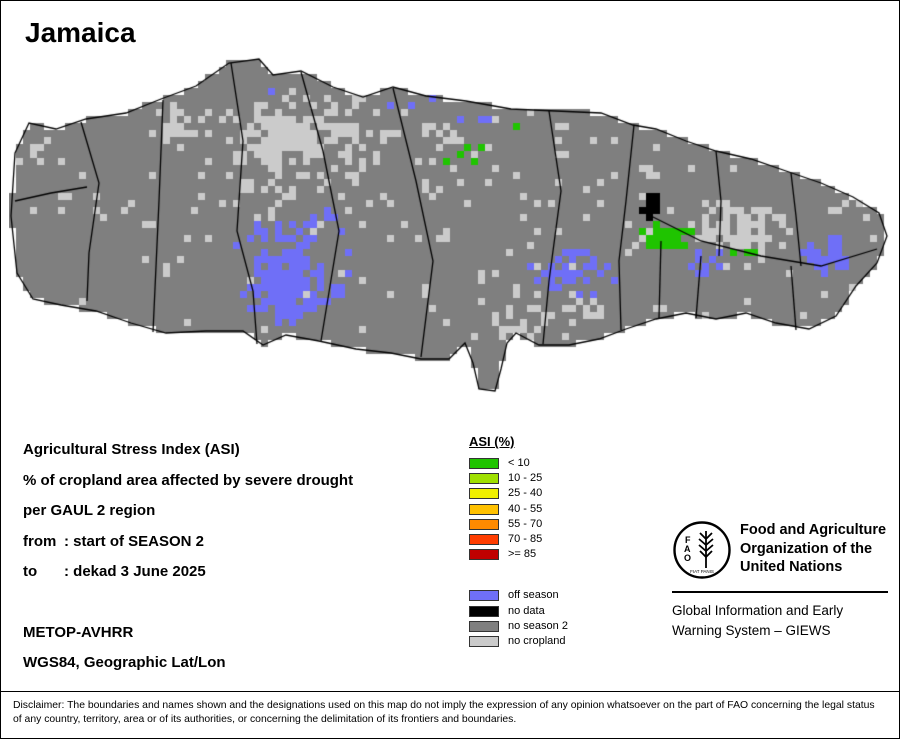 Image resolution: width=900 pixels, height=739 pixels. I want to click on legend-row: 25 - 40, so click(518, 493).